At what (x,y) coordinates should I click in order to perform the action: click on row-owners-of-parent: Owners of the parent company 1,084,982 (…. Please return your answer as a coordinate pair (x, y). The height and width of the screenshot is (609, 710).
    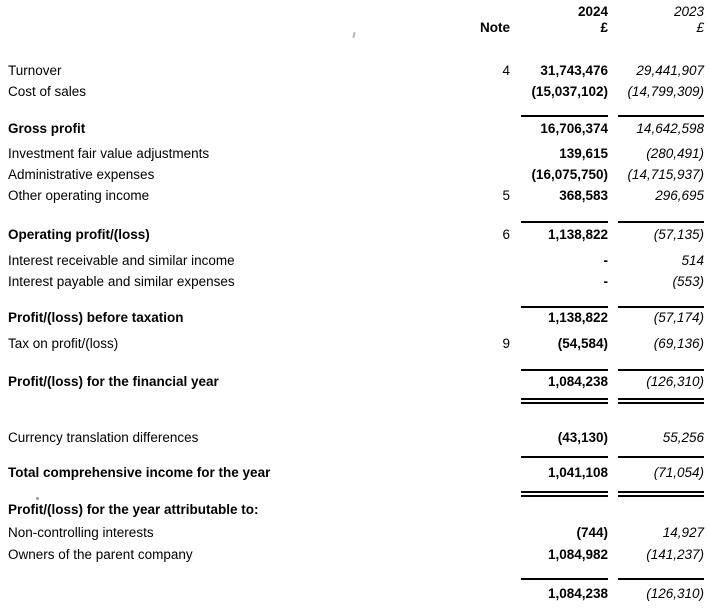
    Looking at the image, I should click on (355, 554).